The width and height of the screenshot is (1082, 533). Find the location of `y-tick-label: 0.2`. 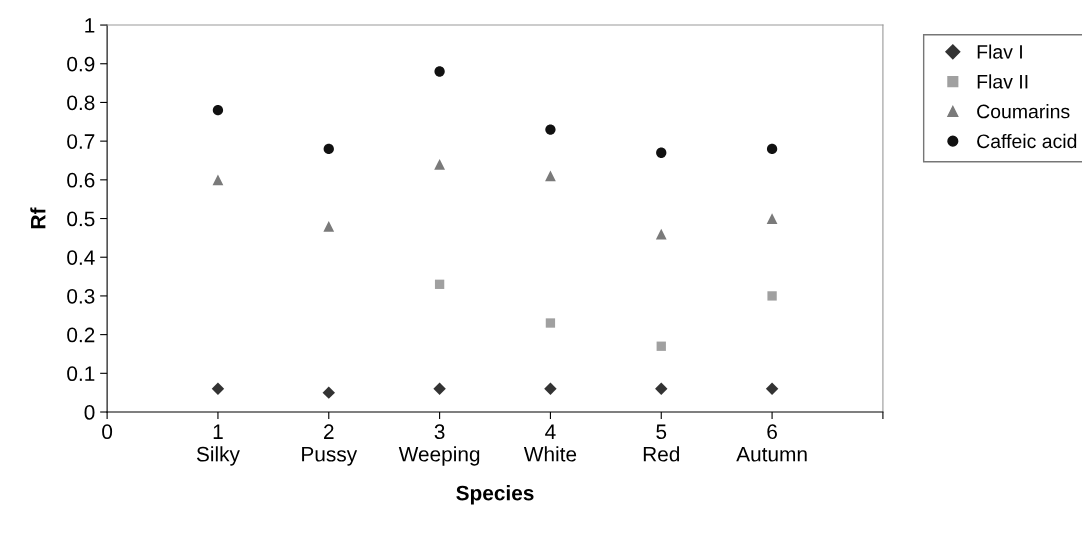

y-tick-label: 0.2 is located at coordinates (81, 335).